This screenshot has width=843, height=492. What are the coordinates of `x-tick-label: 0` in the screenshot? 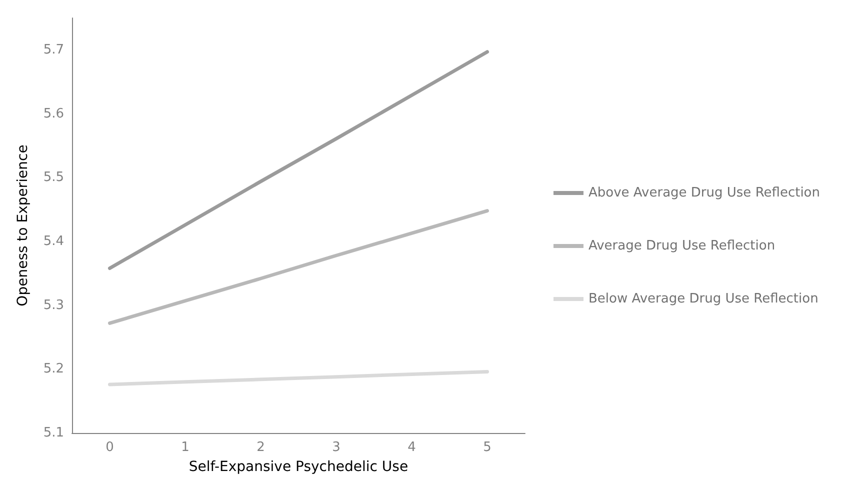 It's located at (110, 447).